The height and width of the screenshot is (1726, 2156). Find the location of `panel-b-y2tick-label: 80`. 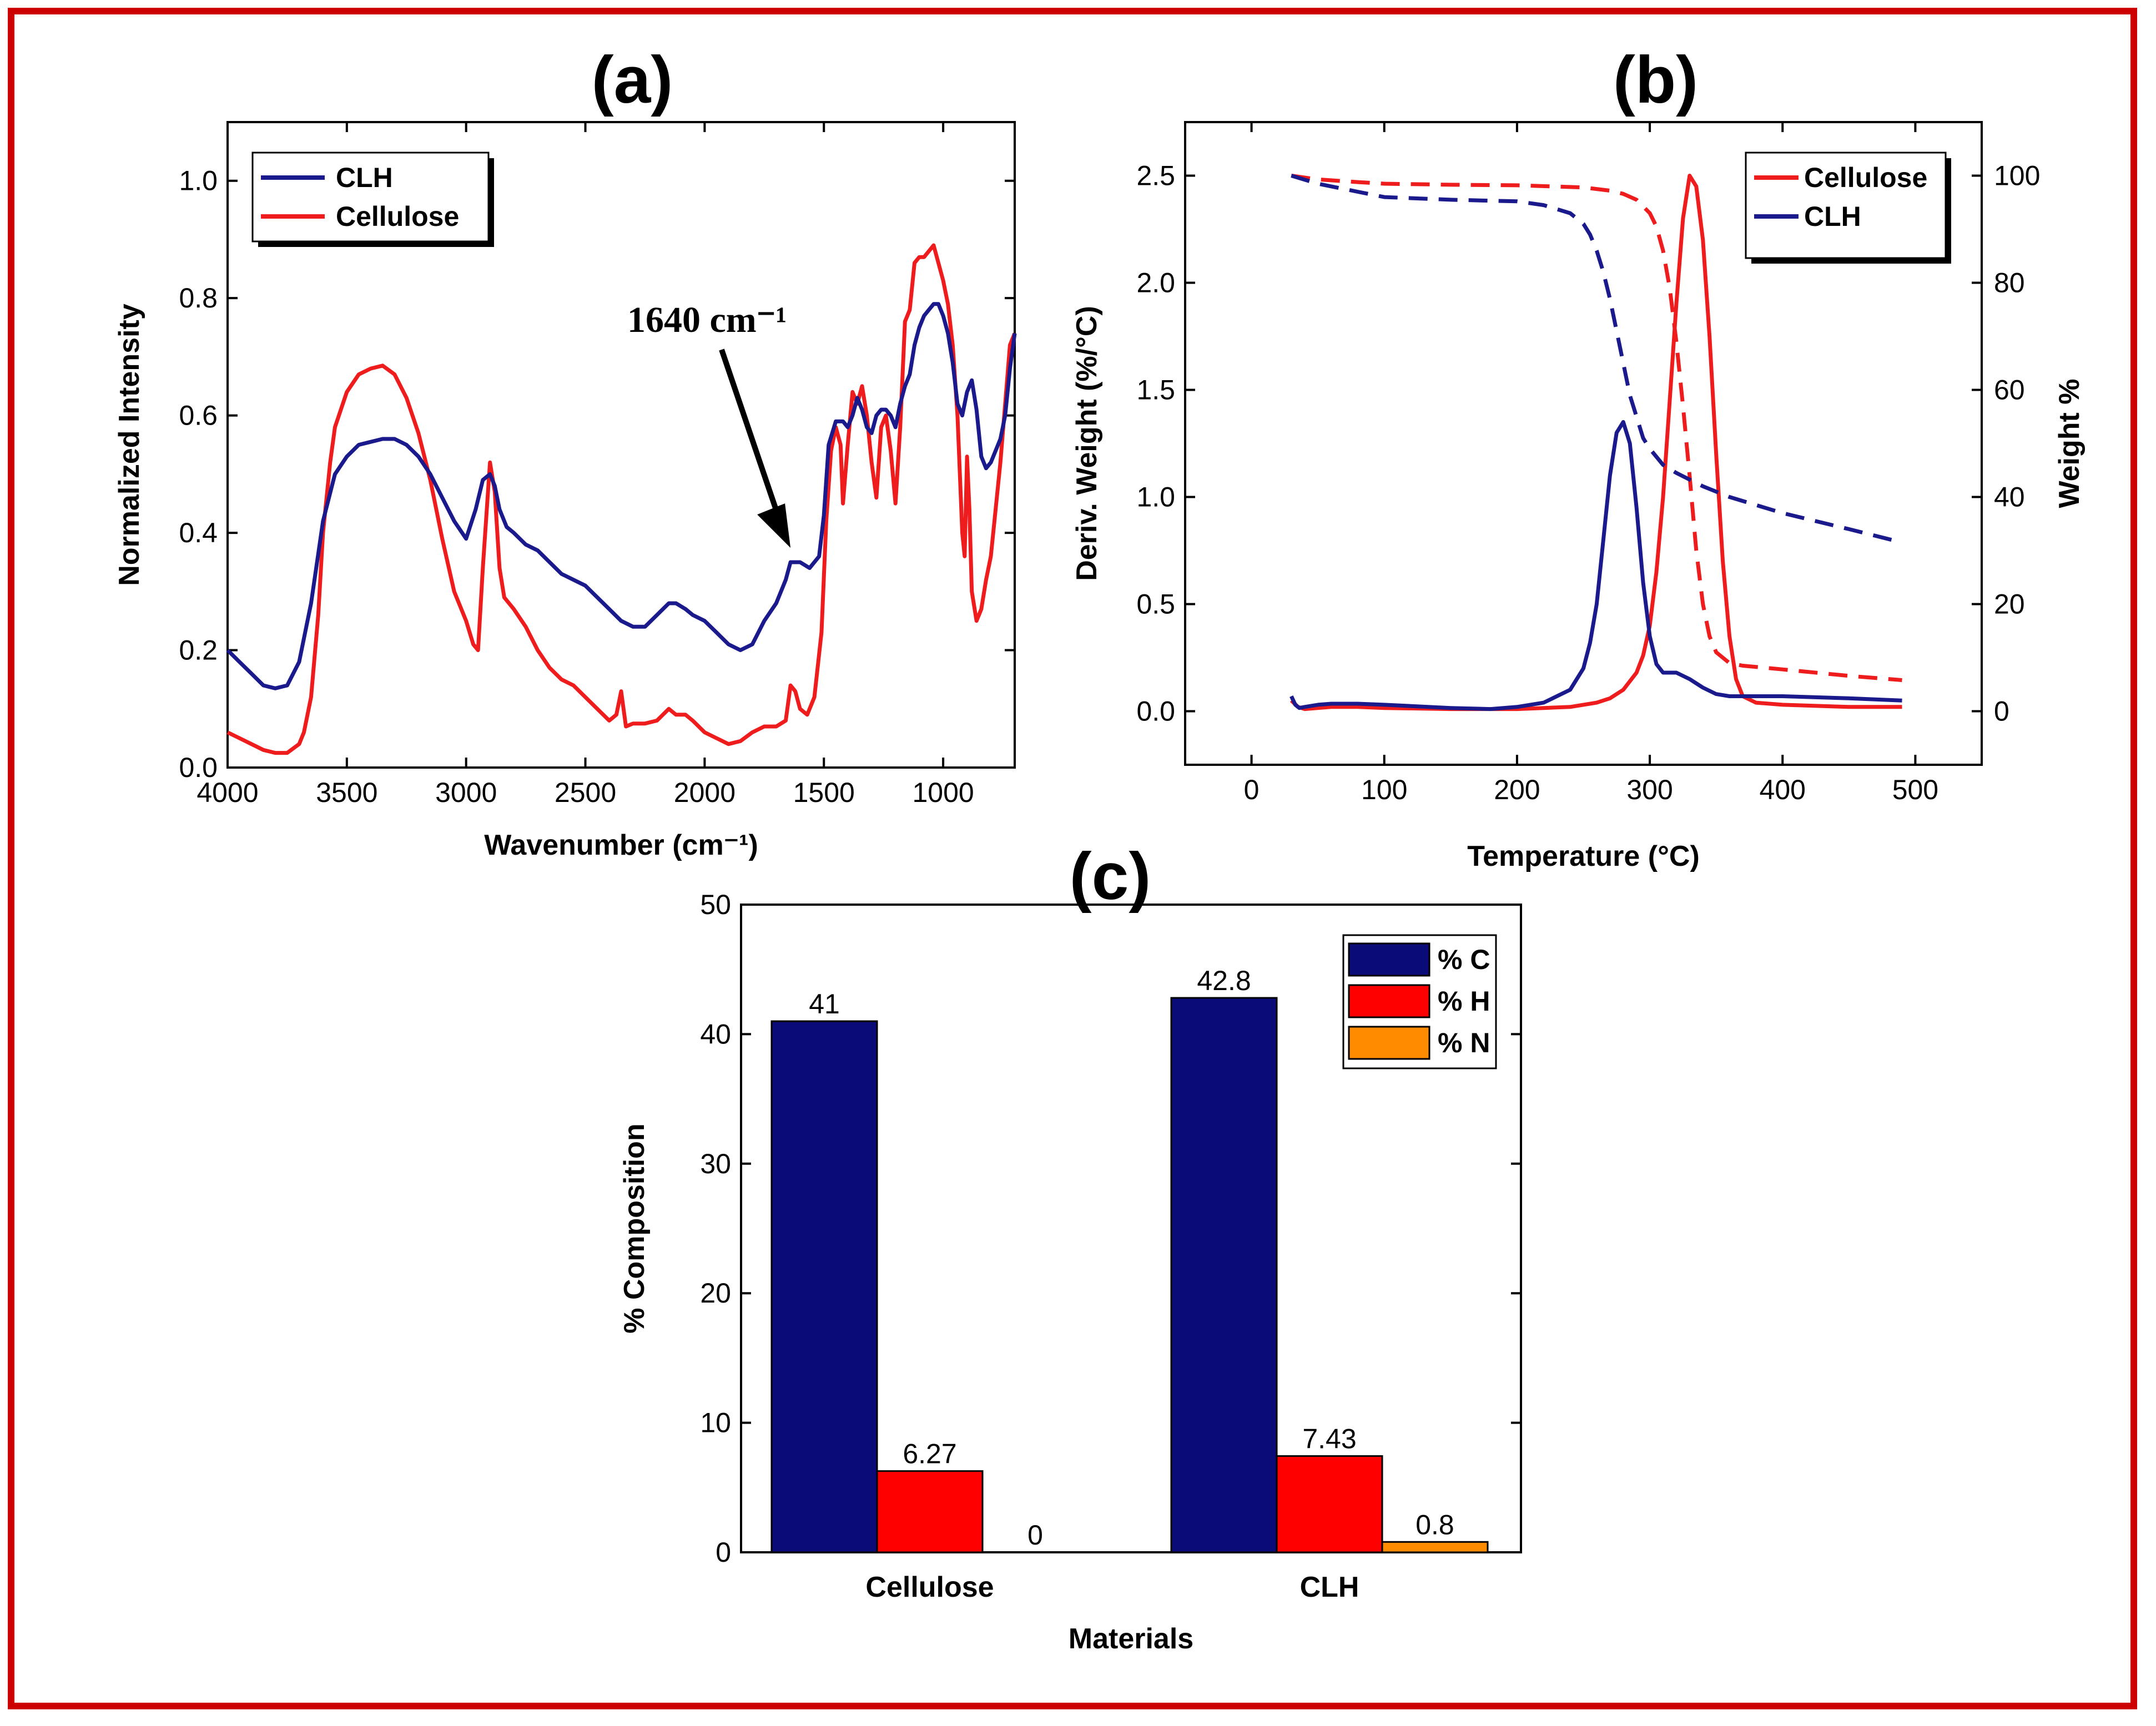

panel-b-y2tick-label: 80 is located at coordinates (2010, 283).